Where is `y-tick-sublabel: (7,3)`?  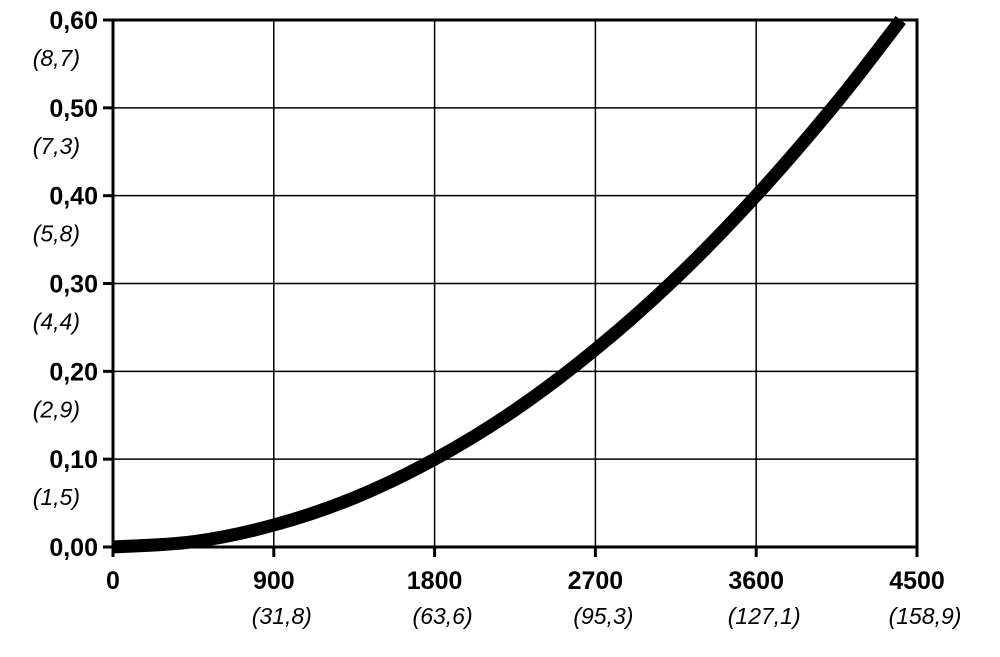 y-tick-sublabel: (7,3) is located at coordinates (56, 146).